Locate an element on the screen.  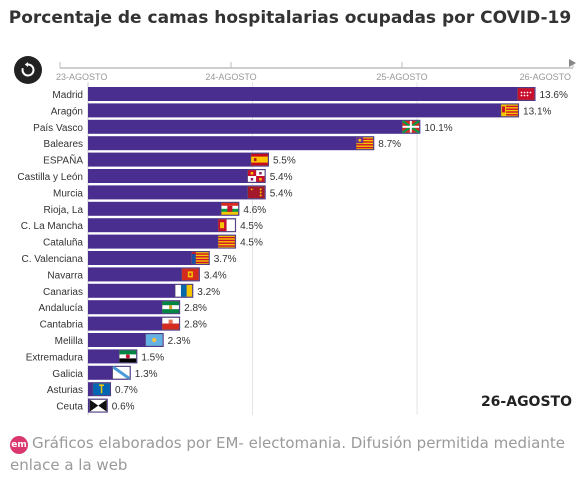
bar-row: Aragón 13.1% is located at coordinates (301, 110).